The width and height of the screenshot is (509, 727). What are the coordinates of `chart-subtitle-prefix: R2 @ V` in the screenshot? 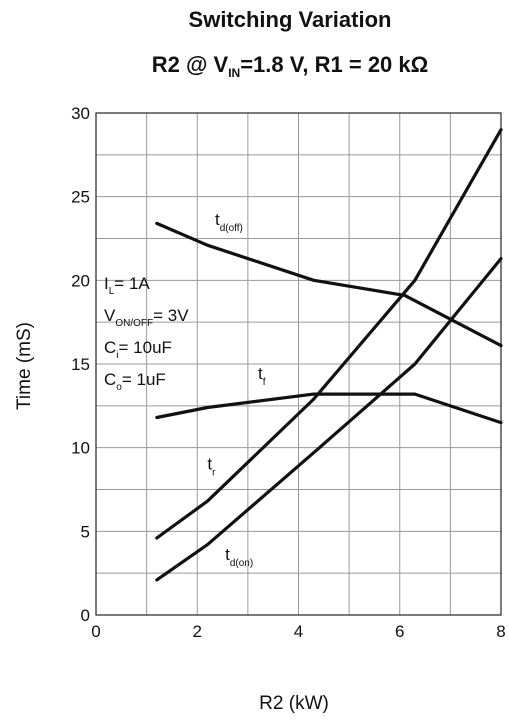 It's located at (190, 64).